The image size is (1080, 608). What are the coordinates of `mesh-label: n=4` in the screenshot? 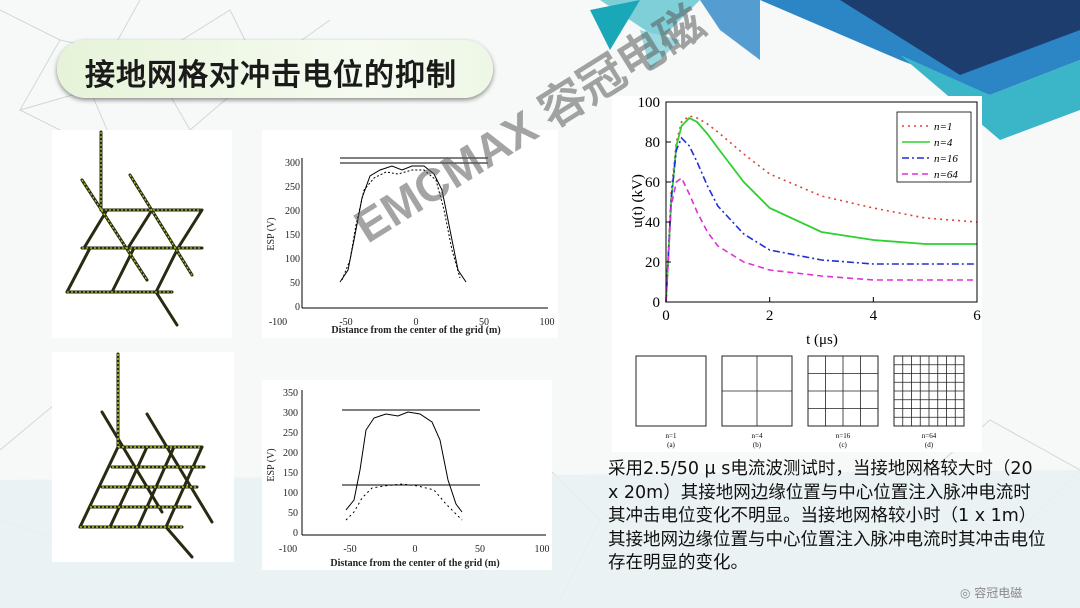 It's located at (757, 436).